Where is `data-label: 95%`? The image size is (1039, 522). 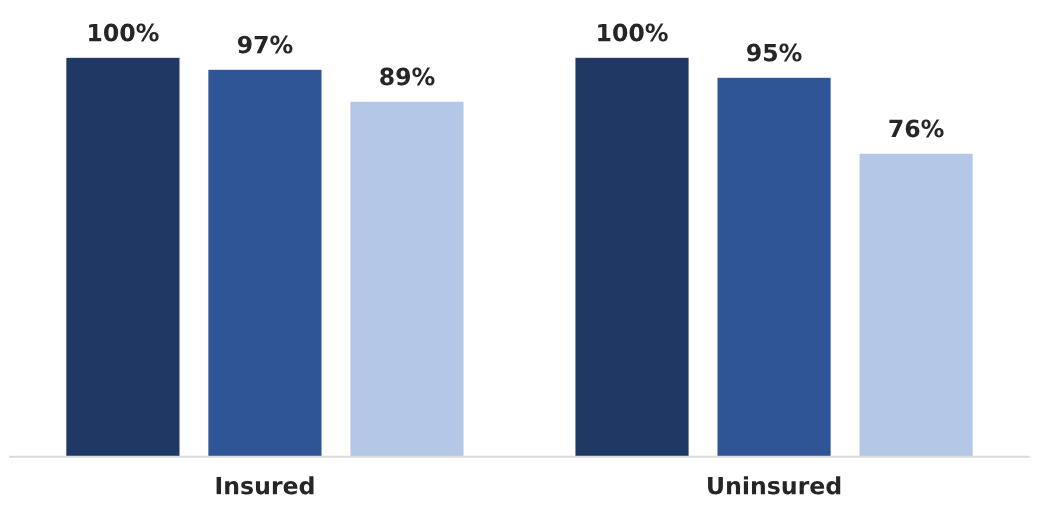
data-label: 95% is located at coordinates (774, 52).